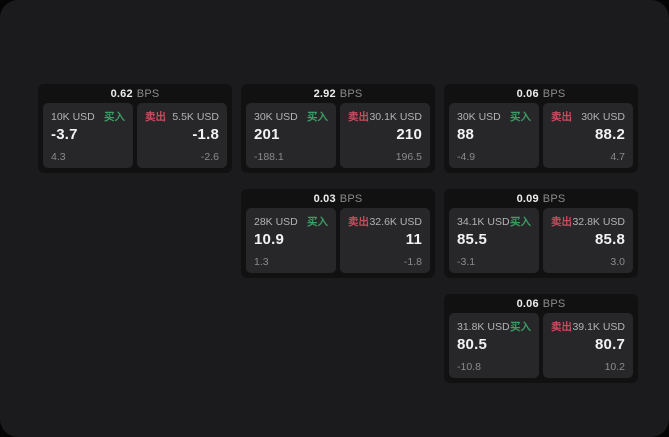  I want to click on buy-size: 28K USD, so click(276, 221).